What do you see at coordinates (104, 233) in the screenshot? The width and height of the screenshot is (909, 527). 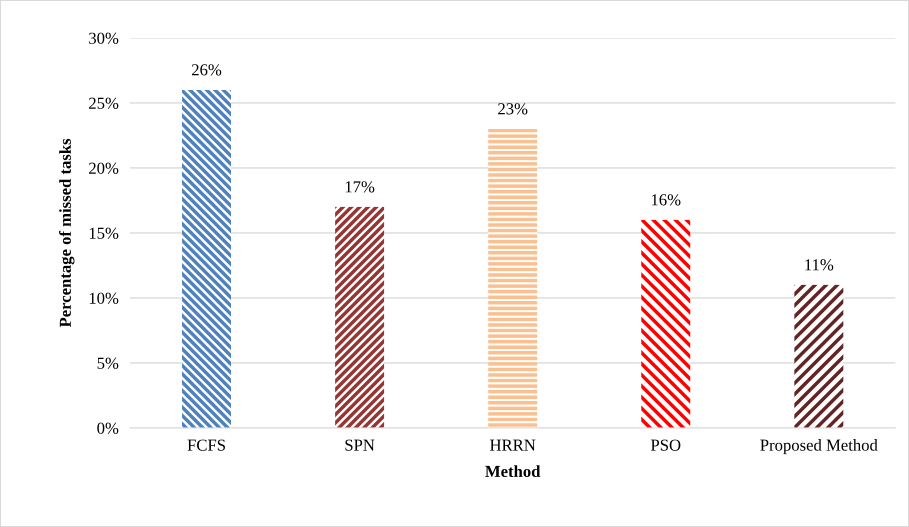 I see `y-tick-label: 15%` at bounding box center [104, 233].